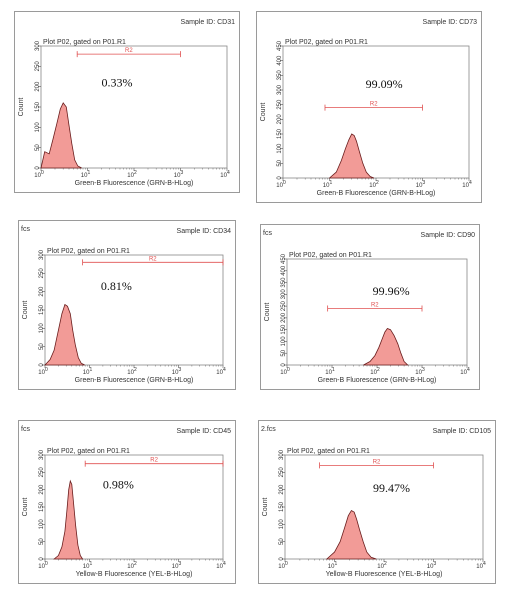 Image resolution: width=508 pixels, height=597 pixels. Describe the element at coordinates (391, 291) in the screenshot. I see `gate-percentage: 99.96%` at that location.